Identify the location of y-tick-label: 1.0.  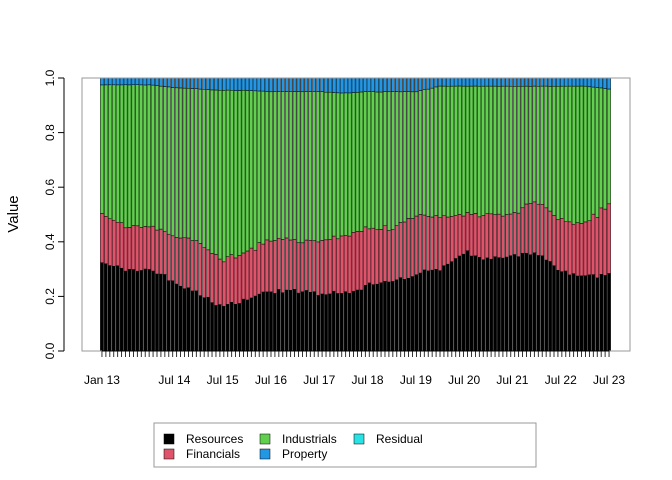
(50, 77).